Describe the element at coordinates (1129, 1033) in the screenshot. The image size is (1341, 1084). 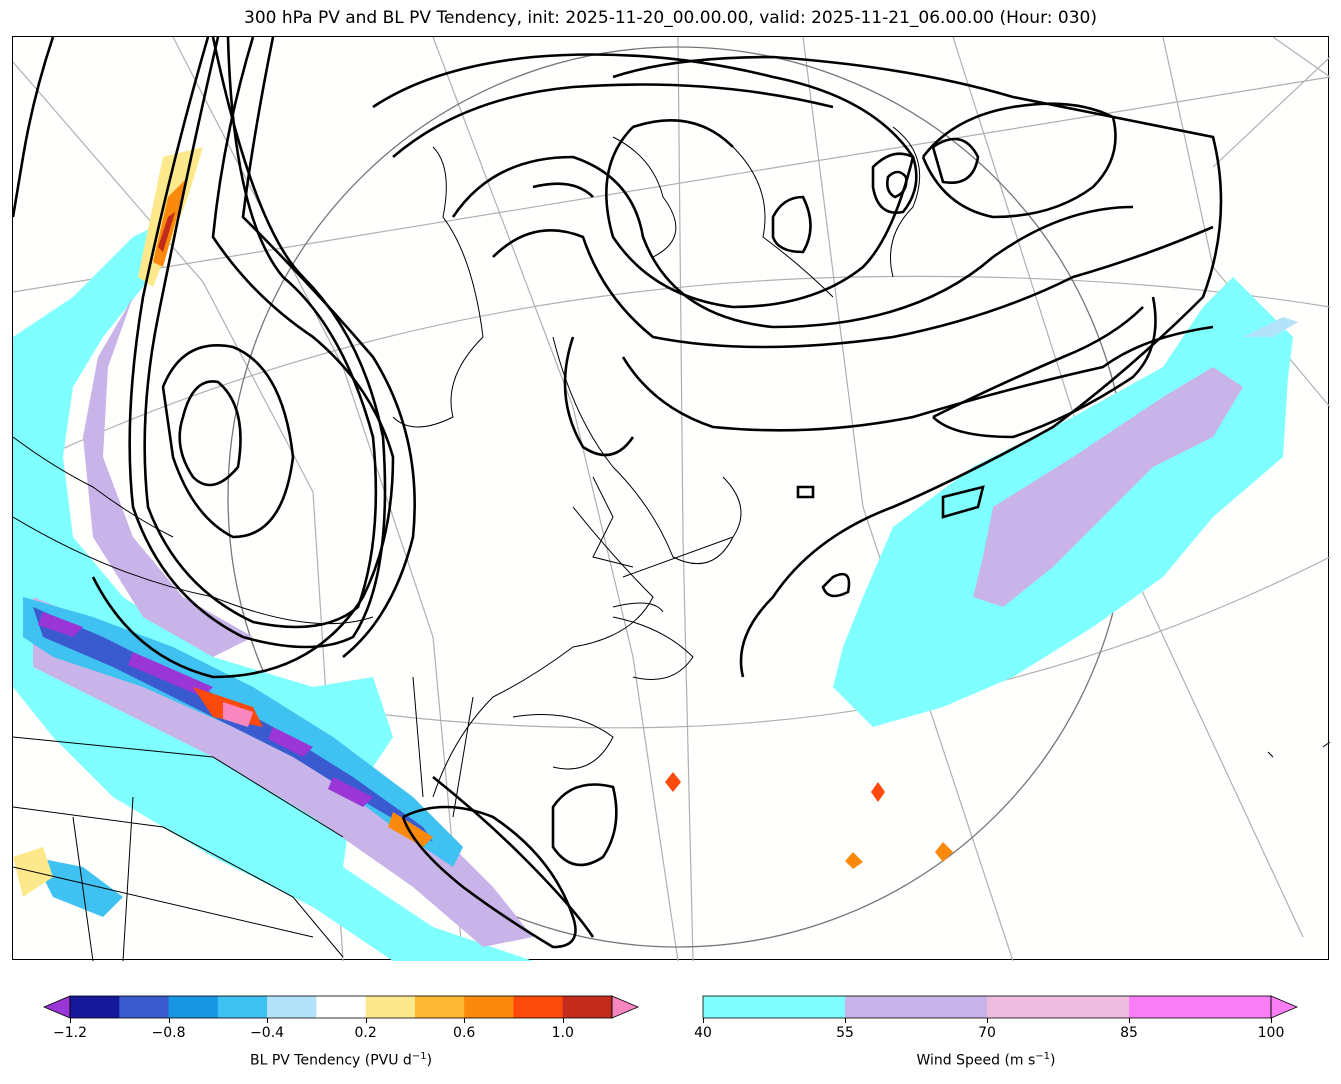
I see `wind-tick-label: 85` at that location.